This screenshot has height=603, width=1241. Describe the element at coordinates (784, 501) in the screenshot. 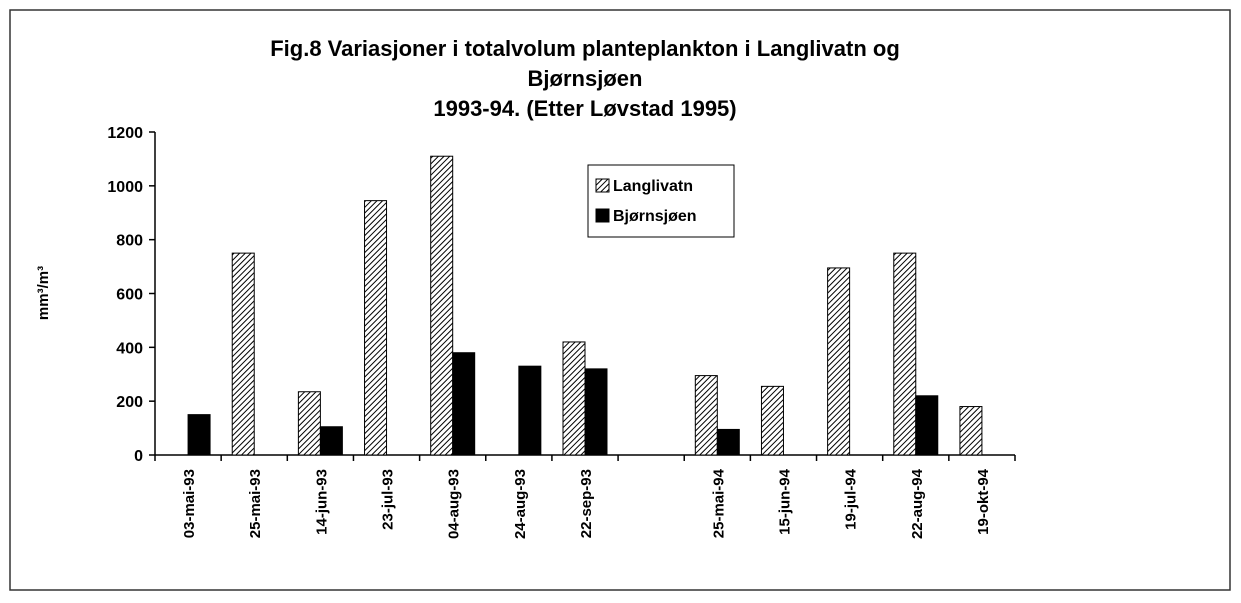

I see `x-tick-label: 15-jun-94` at that location.